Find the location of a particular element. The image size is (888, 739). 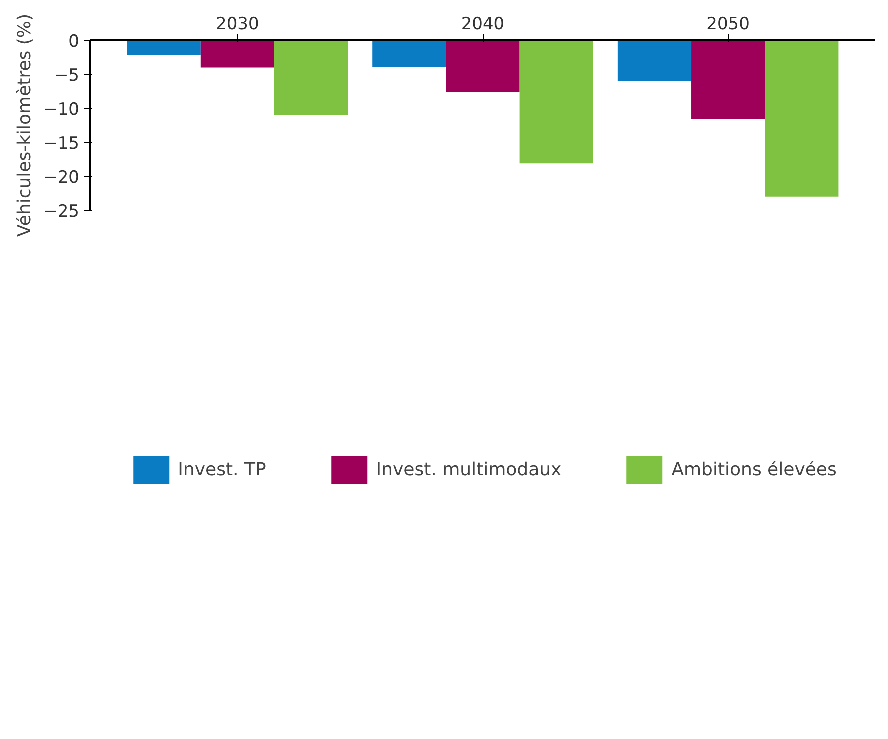

x-tick-label: 2030 is located at coordinates (238, 24).